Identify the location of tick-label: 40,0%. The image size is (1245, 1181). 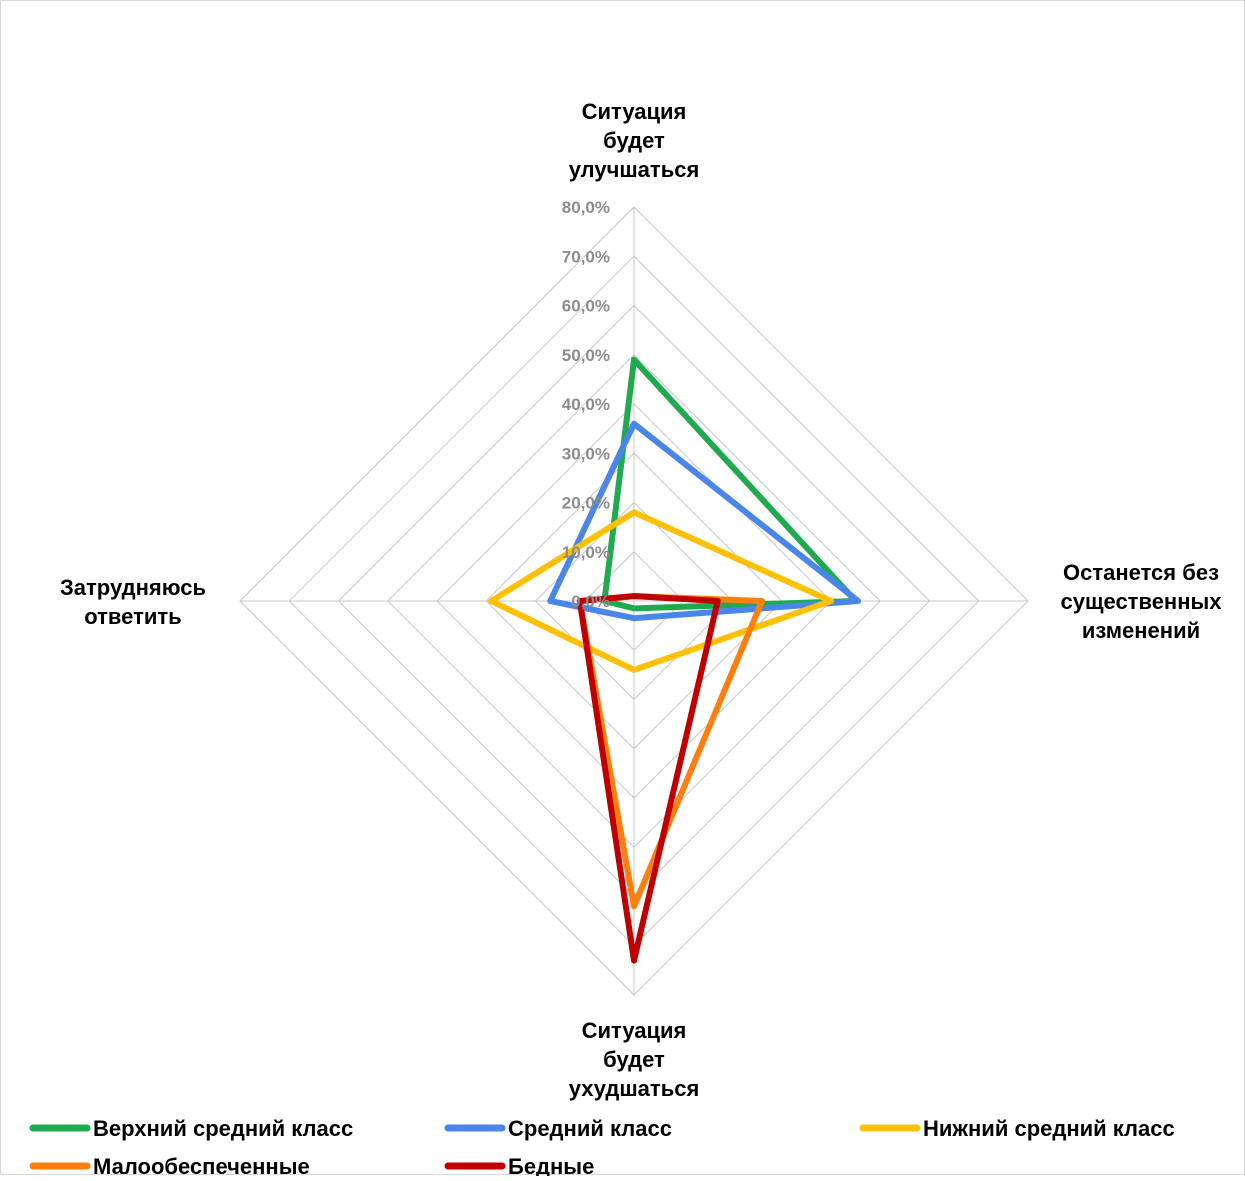
(586, 404).